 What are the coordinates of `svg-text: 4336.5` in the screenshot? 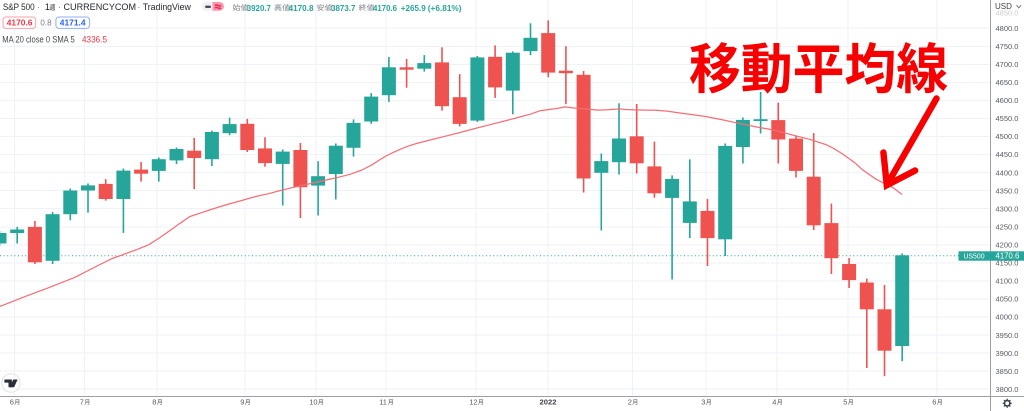 It's located at (94, 40).